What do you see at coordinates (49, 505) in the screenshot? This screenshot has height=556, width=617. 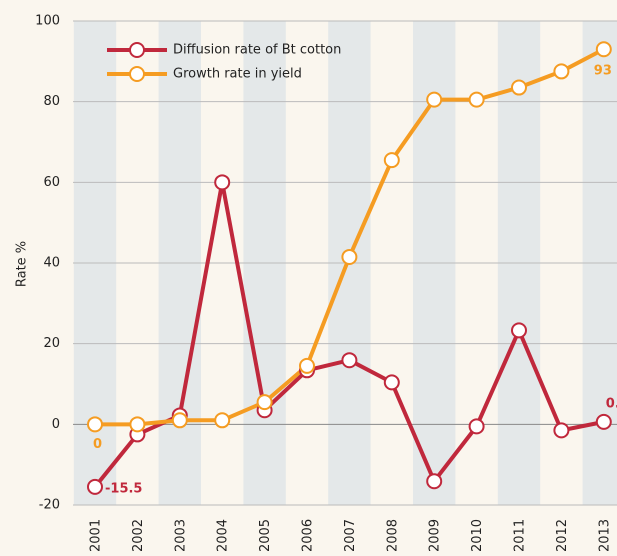 I see `y-tick-label: -20` at bounding box center [49, 505].